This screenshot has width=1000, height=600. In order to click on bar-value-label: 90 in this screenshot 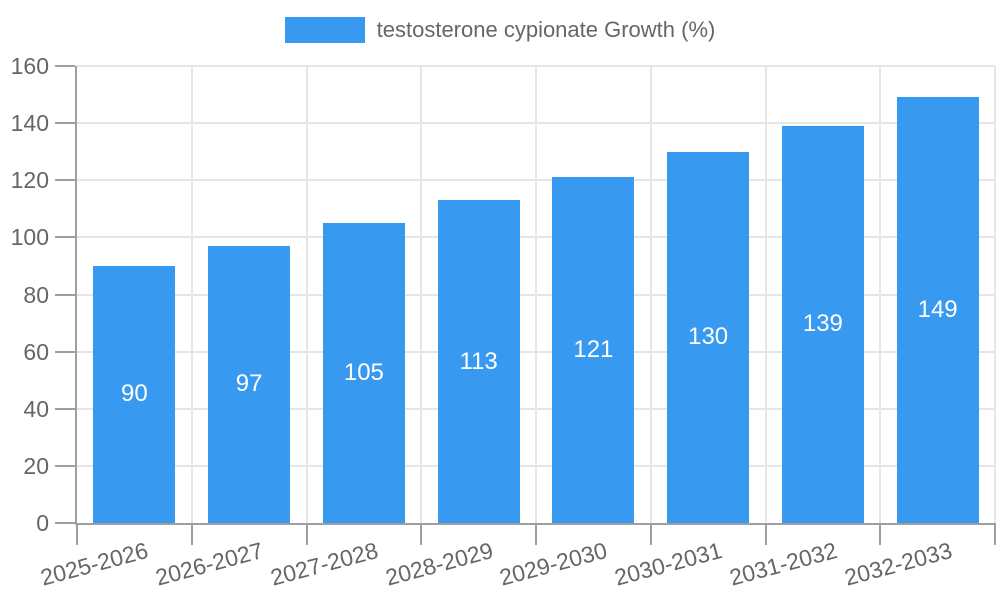, I will do `click(134, 394)`.